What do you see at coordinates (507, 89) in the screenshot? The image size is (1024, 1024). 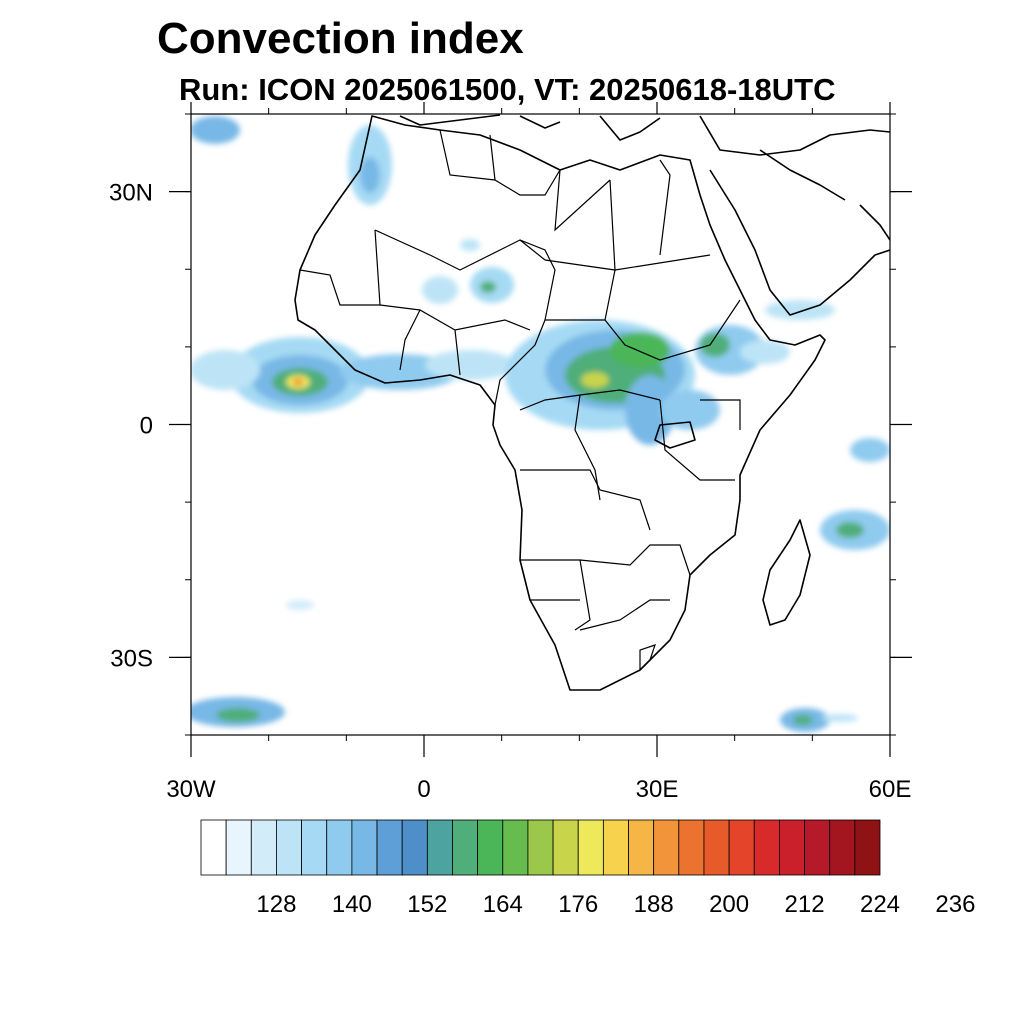 I see `map-subtitle: Run: ICON 2025061500, VT: 20250618-18UTC` at bounding box center [507, 89].